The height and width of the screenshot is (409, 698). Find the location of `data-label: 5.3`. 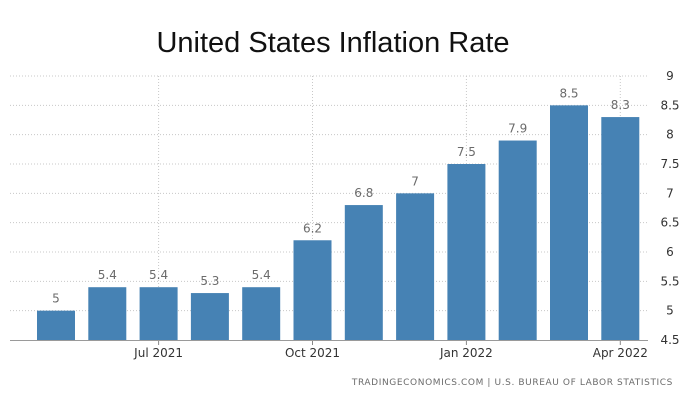

data-label: 5.3 is located at coordinates (209, 281).